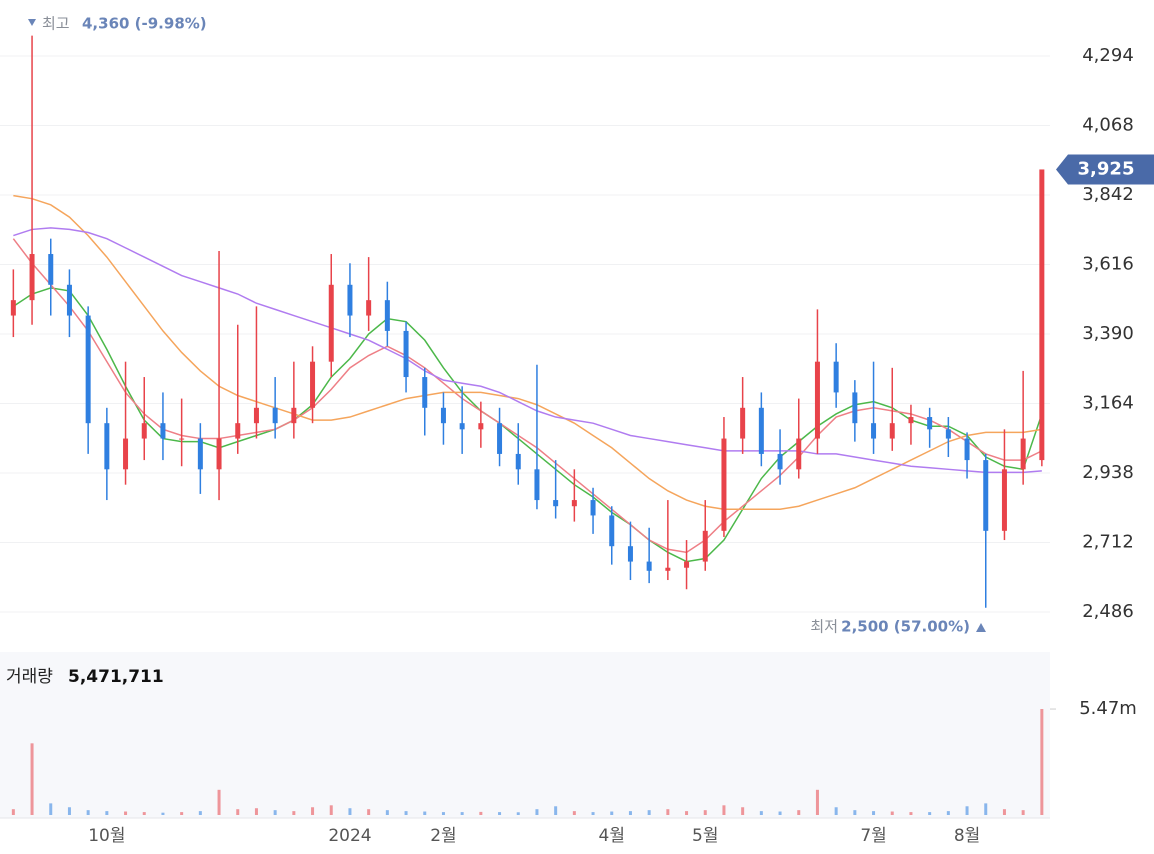 The image size is (1154, 854). What do you see at coordinates (1108, 611) in the screenshot?
I see `y-tick-label: 2,486` at bounding box center [1108, 611].